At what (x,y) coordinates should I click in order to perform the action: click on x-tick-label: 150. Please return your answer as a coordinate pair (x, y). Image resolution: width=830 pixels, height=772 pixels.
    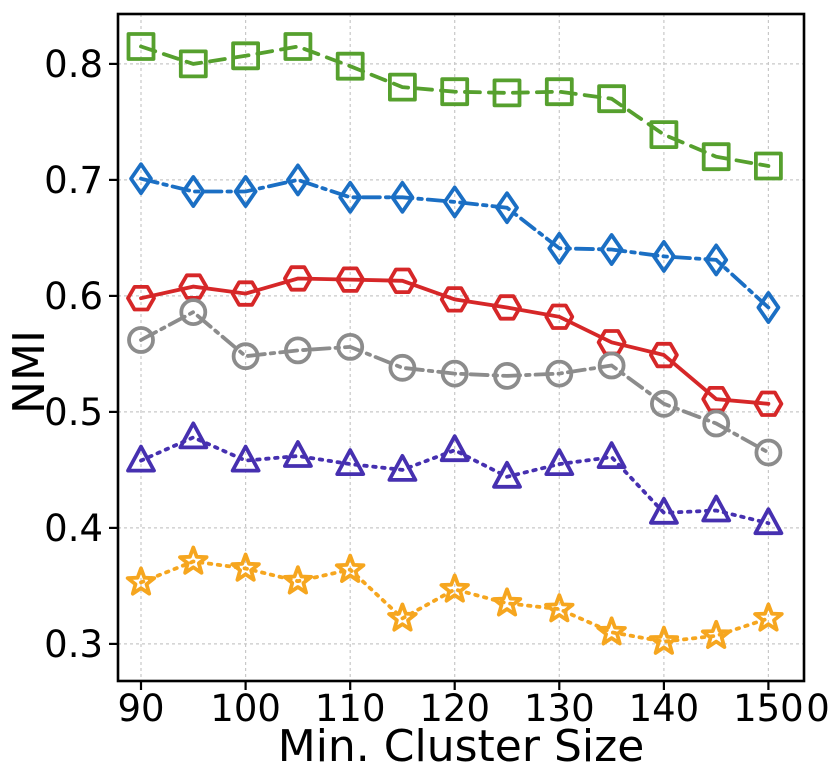
    Looking at the image, I should click on (768, 708).